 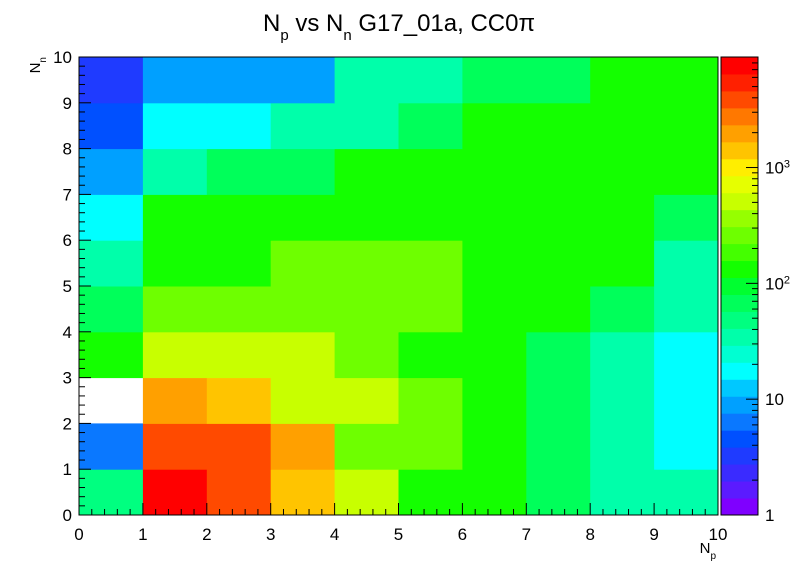 What do you see at coordinates (67, 515) in the screenshot?
I see `y-tick-label: 0` at bounding box center [67, 515].